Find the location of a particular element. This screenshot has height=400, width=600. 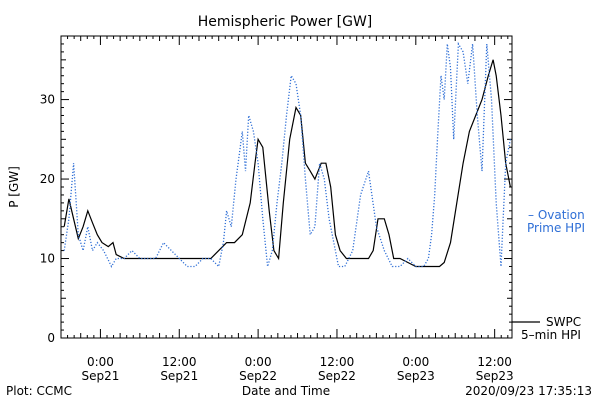

legend-swpc-line2: 5–min HPI is located at coordinates (551, 335).